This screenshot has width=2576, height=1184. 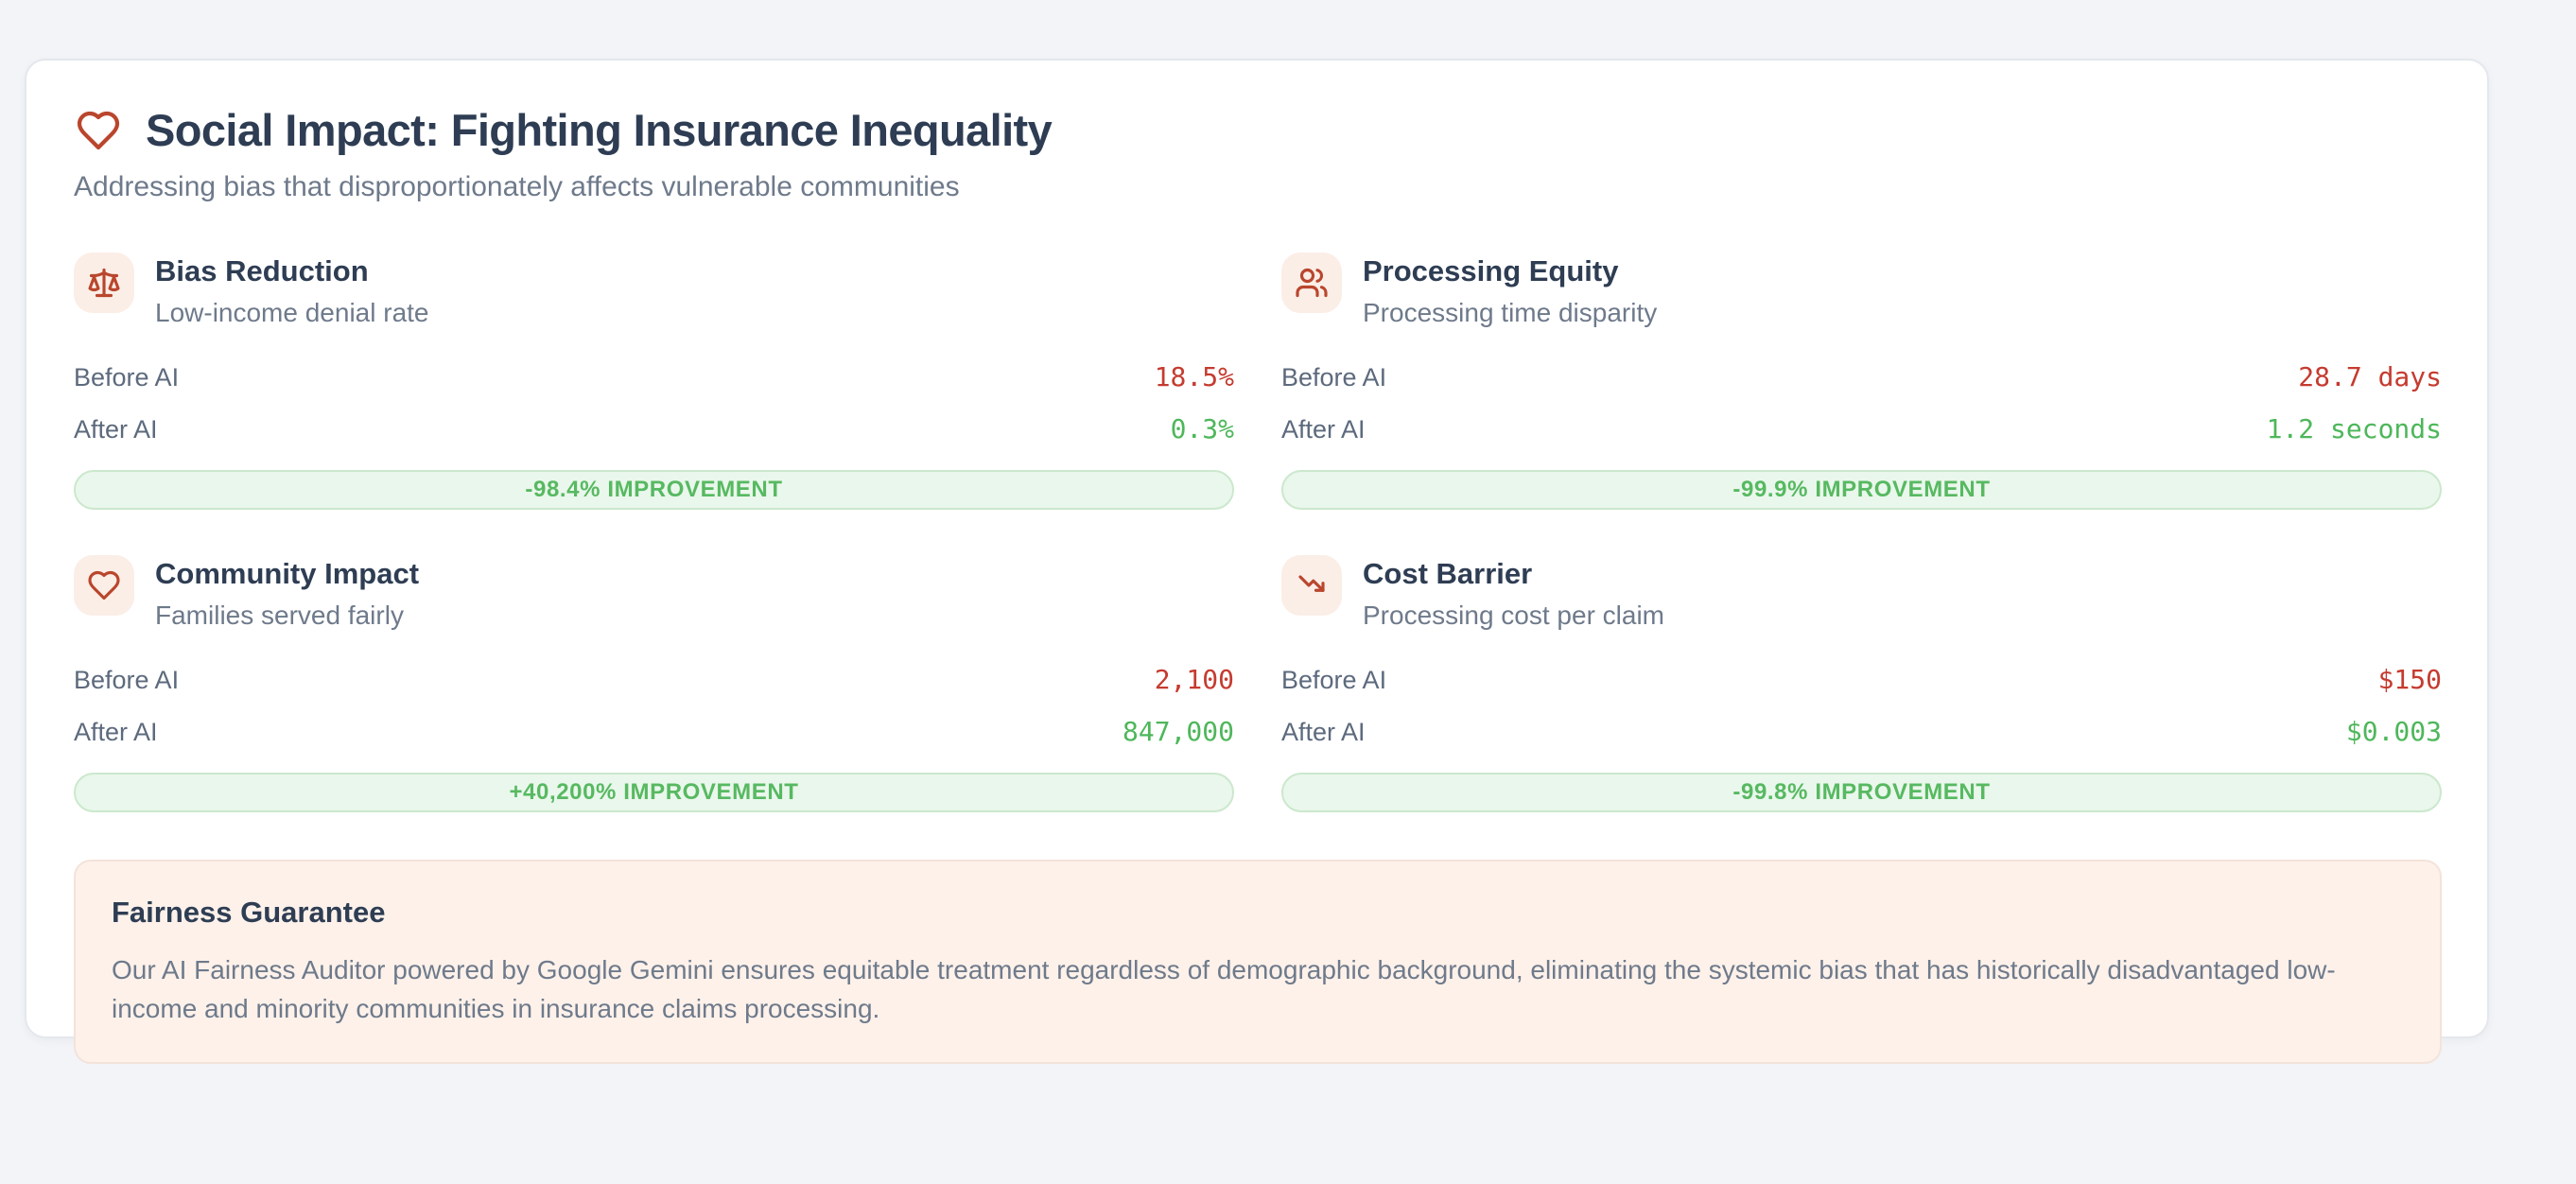 What do you see at coordinates (654, 593) in the screenshot?
I see `metric-header: Community Impact Families served fairly` at bounding box center [654, 593].